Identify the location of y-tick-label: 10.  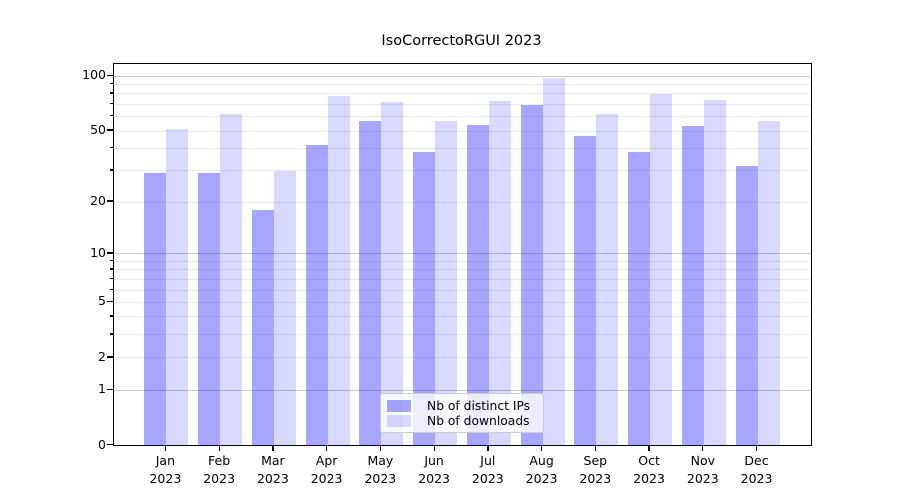
(98, 252).